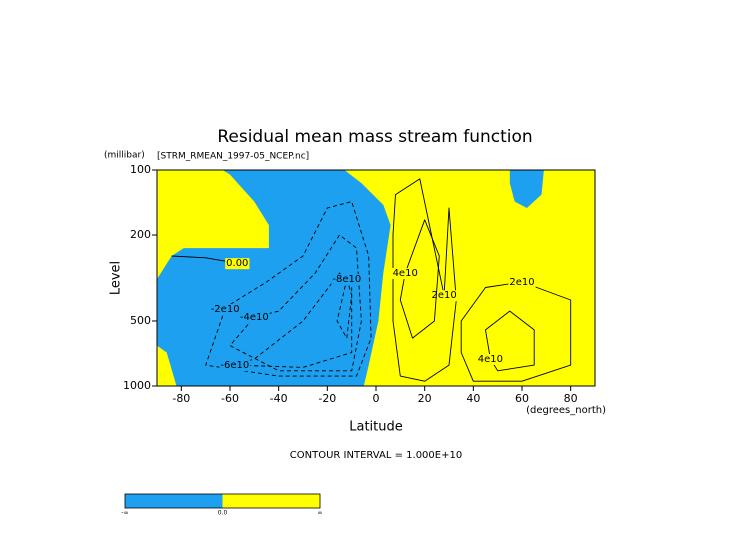 Image resolution: width=752 pixels, height=536 pixels. I want to click on contour-label: 0.00, so click(237, 263).